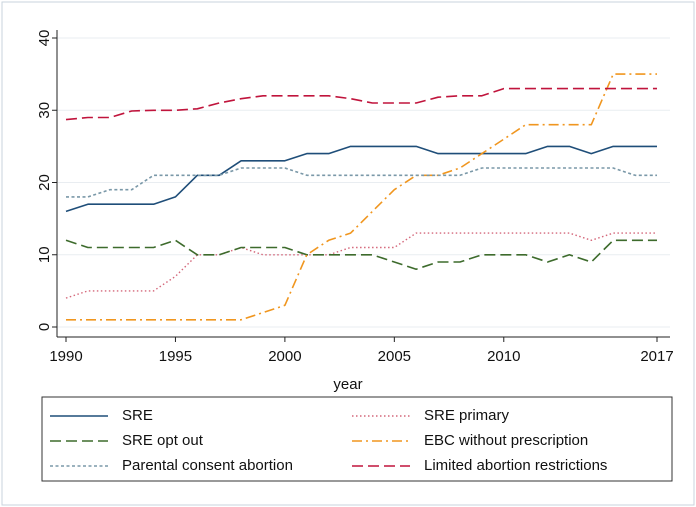 This screenshot has width=696, height=507. Describe the element at coordinates (656, 356) in the screenshot. I see `x-tick-label: 2017` at that location.